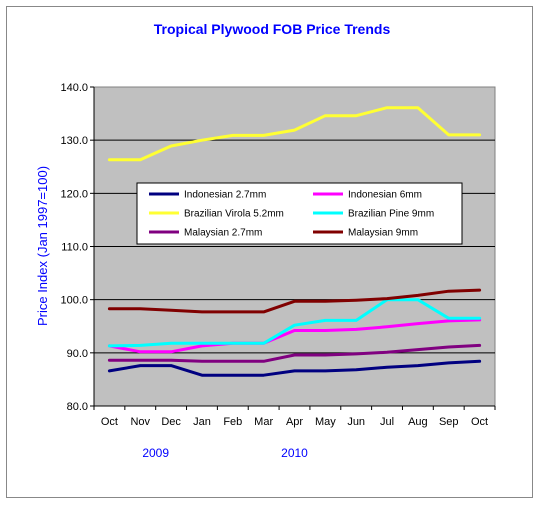 This screenshot has width=542, height=506. Describe the element at coordinates (225, 453) in the screenshot. I see `year-labels: 2009 2010` at that location.